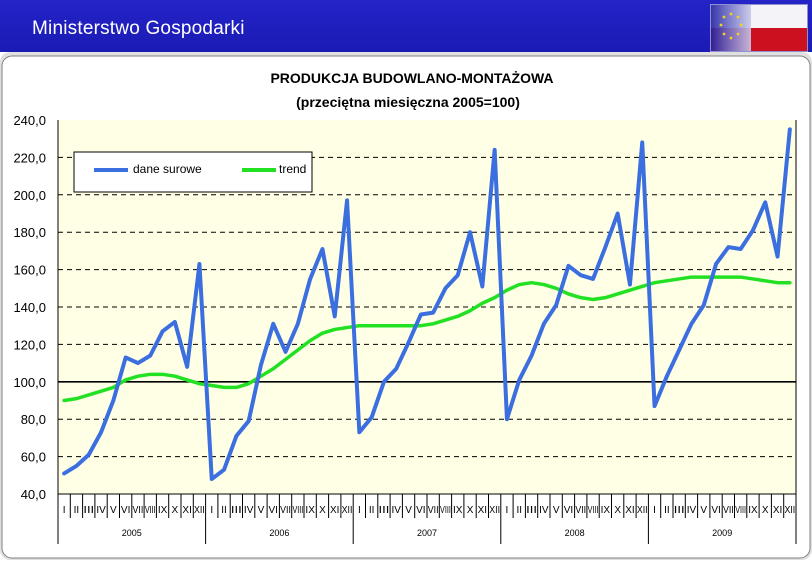  What do you see at coordinates (29, 120) in the screenshot?
I see `y-tick-label: 240,0` at bounding box center [29, 120].